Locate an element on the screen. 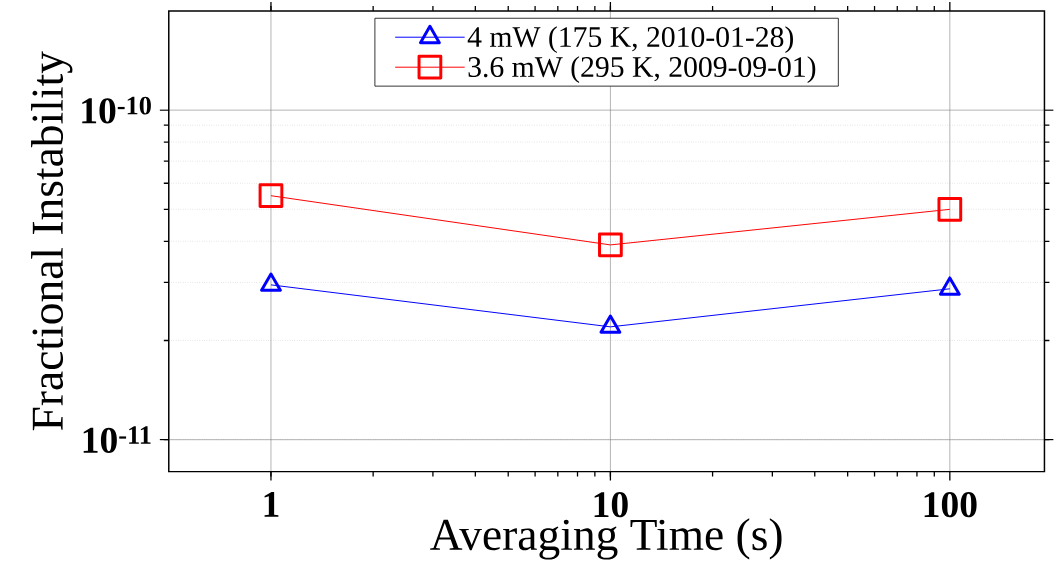  x-tick-label: 100 is located at coordinates (950, 505).